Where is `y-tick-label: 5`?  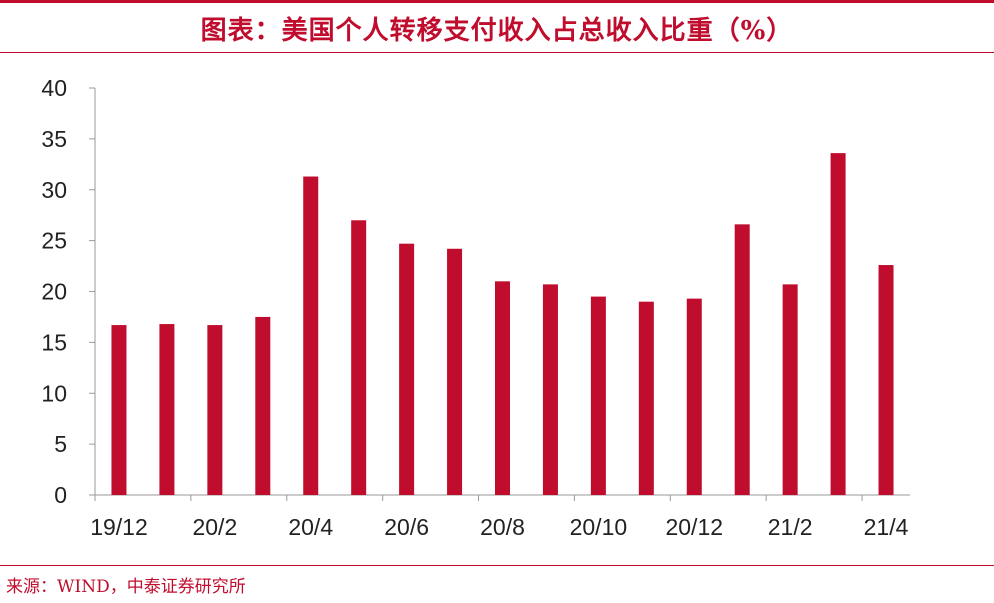 y-tick-label: 5 is located at coordinates (60, 444).